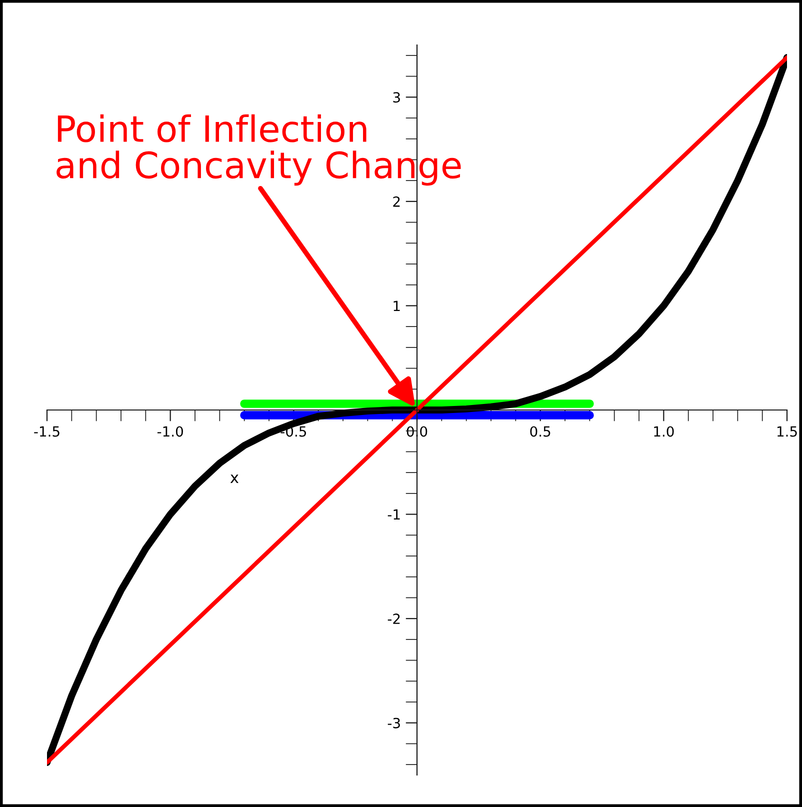 Image resolution: width=802 pixels, height=807 pixels. Describe the element at coordinates (396, 201) in the screenshot. I see `y-tick-label: 2` at that location.